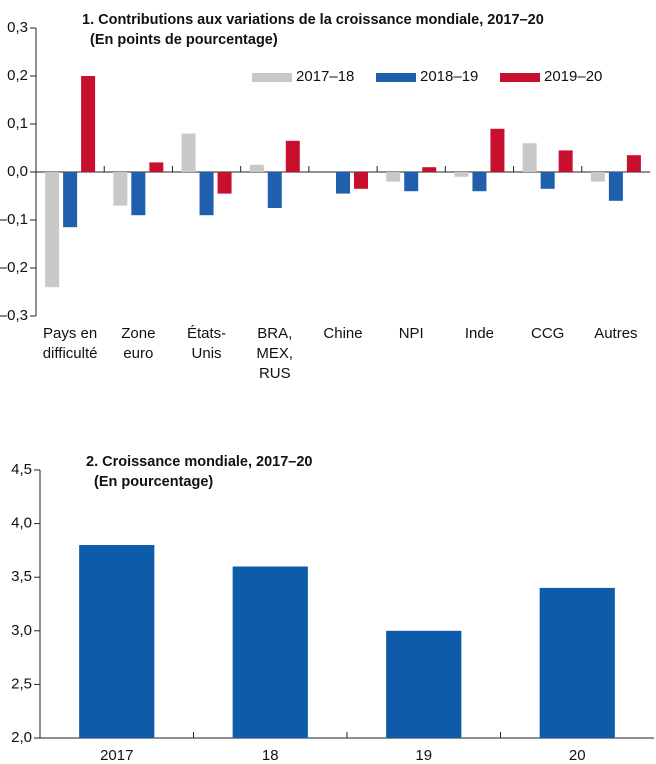  Describe the element at coordinates (184, 40) in the screenshot. I see `chart-subtitle: (En points de pourcentage)` at that location.